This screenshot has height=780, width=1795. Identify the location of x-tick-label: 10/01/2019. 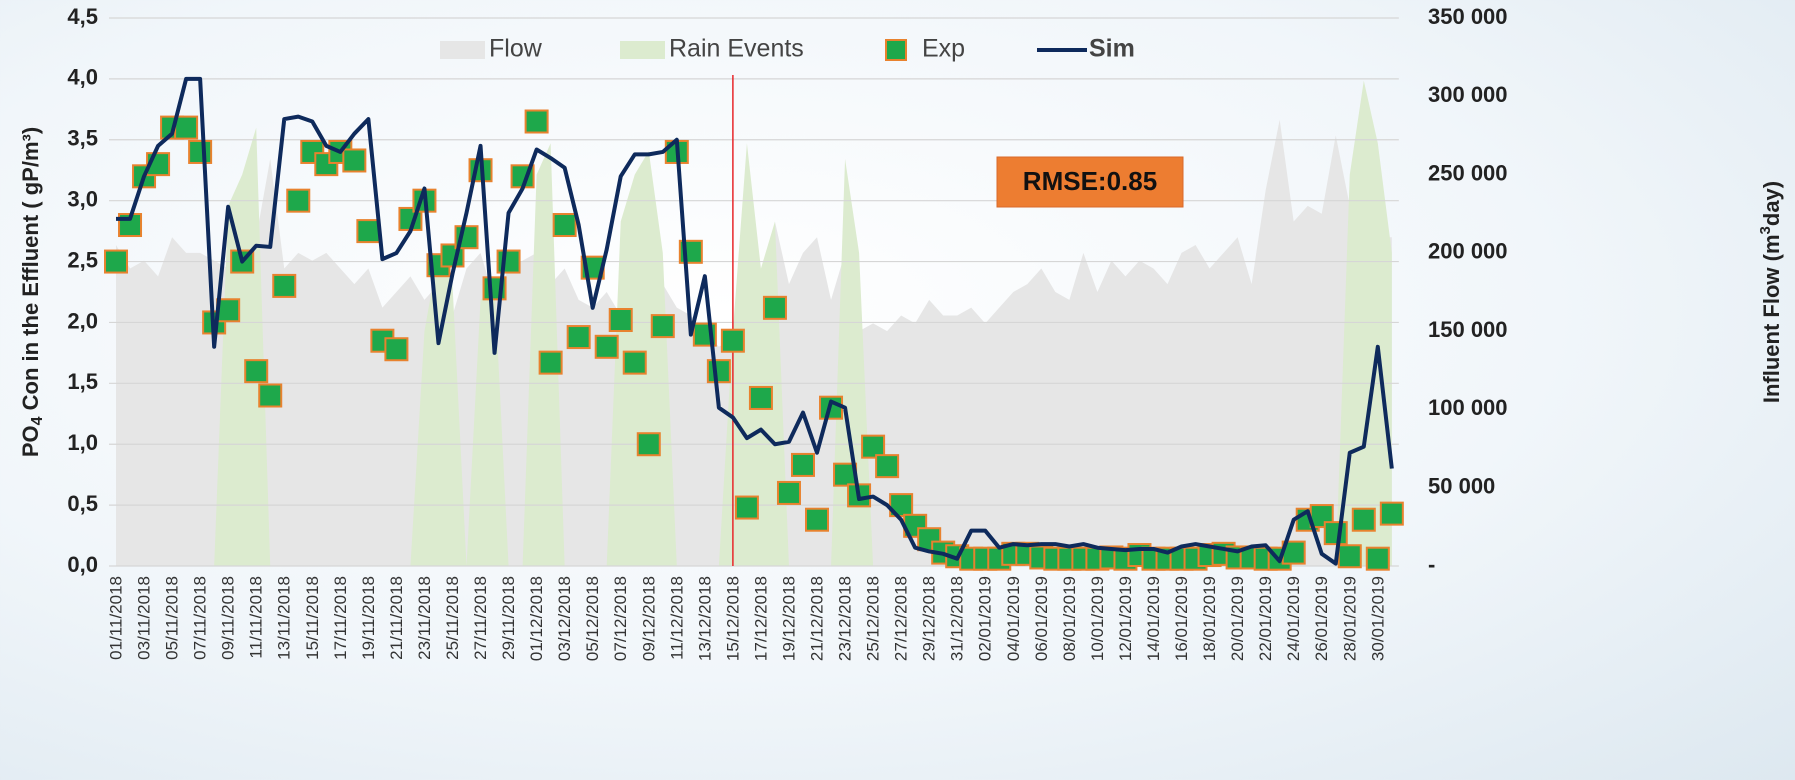
(1097, 618).